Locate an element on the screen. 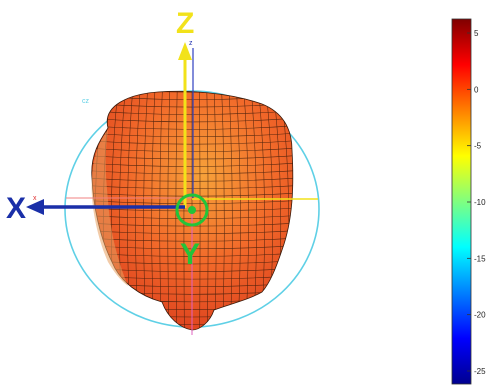 Image resolution: width=490 pixels, height=391 pixels. small-label-x: x is located at coordinates (35, 198).